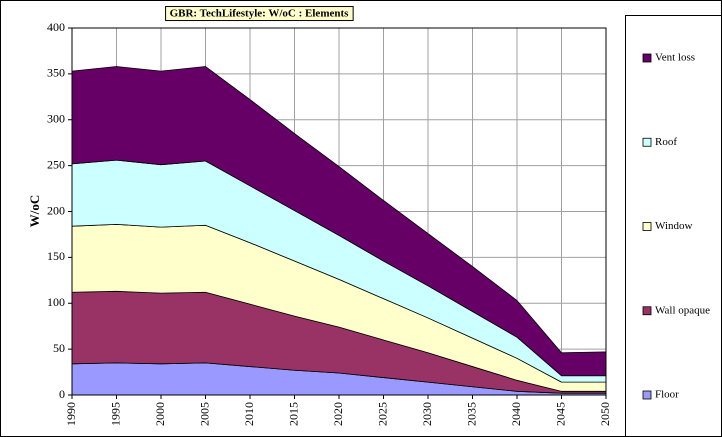  What do you see at coordinates (204, 414) in the screenshot?
I see `x-tick-label: 2005` at bounding box center [204, 414].